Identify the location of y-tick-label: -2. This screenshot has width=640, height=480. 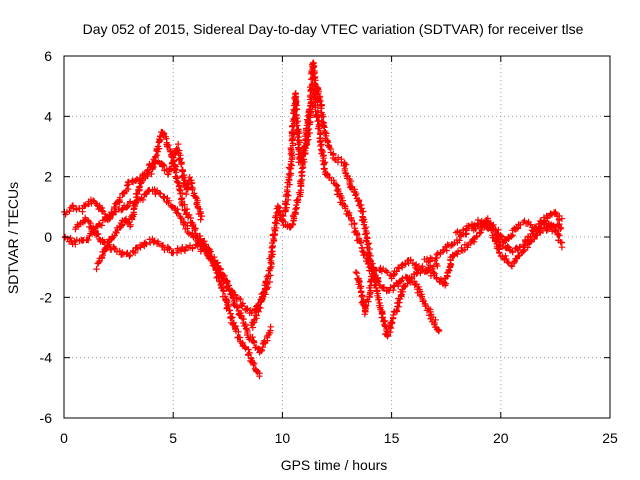
(46, 297).